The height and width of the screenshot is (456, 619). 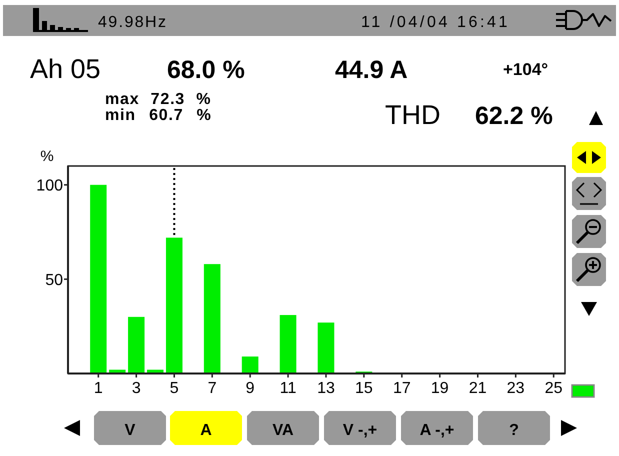 I want to click on text: 62.2 %, so click(x=514, y=116).